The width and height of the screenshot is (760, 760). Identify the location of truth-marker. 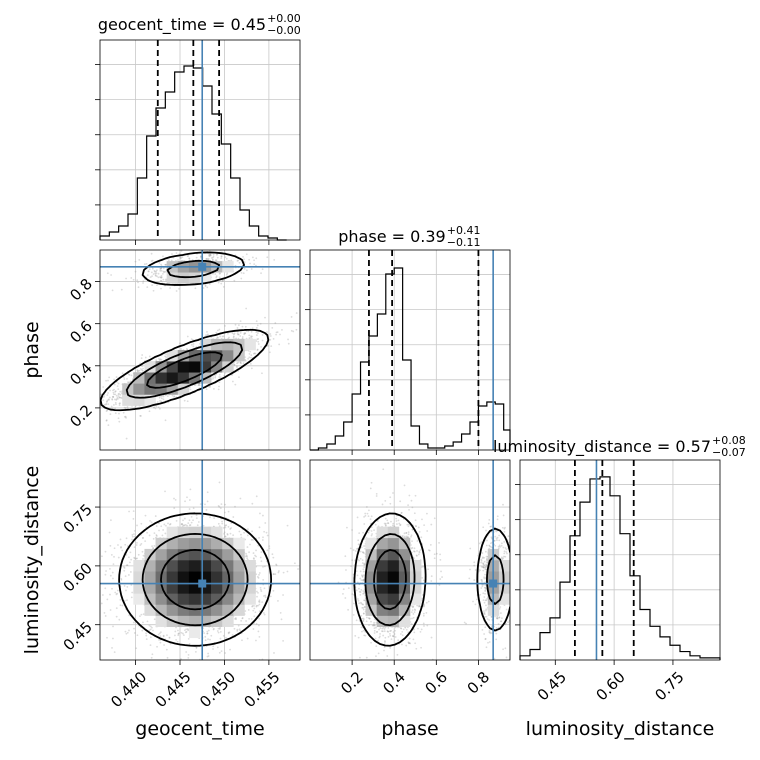
(202, 266).